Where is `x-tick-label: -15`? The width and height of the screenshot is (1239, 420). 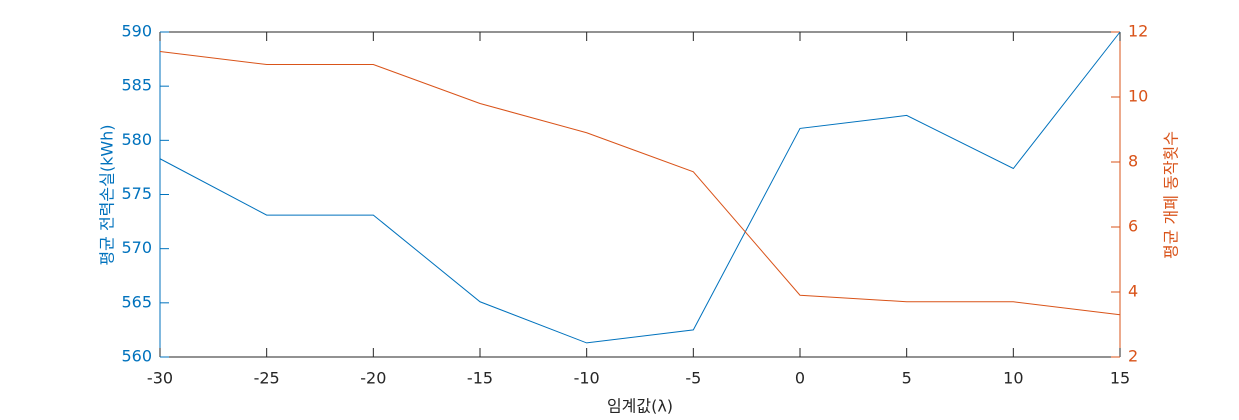 x-tick-label: -15 is located at coordinates (480, 378).